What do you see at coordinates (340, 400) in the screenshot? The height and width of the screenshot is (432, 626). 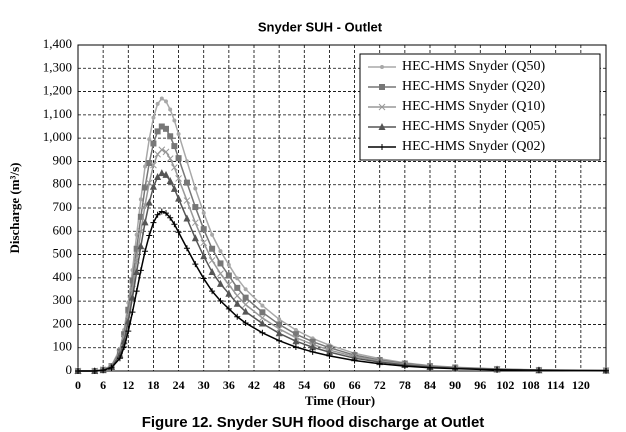 I see `x-axis-label: Time (Hour)` at bounding box center [340, 400].